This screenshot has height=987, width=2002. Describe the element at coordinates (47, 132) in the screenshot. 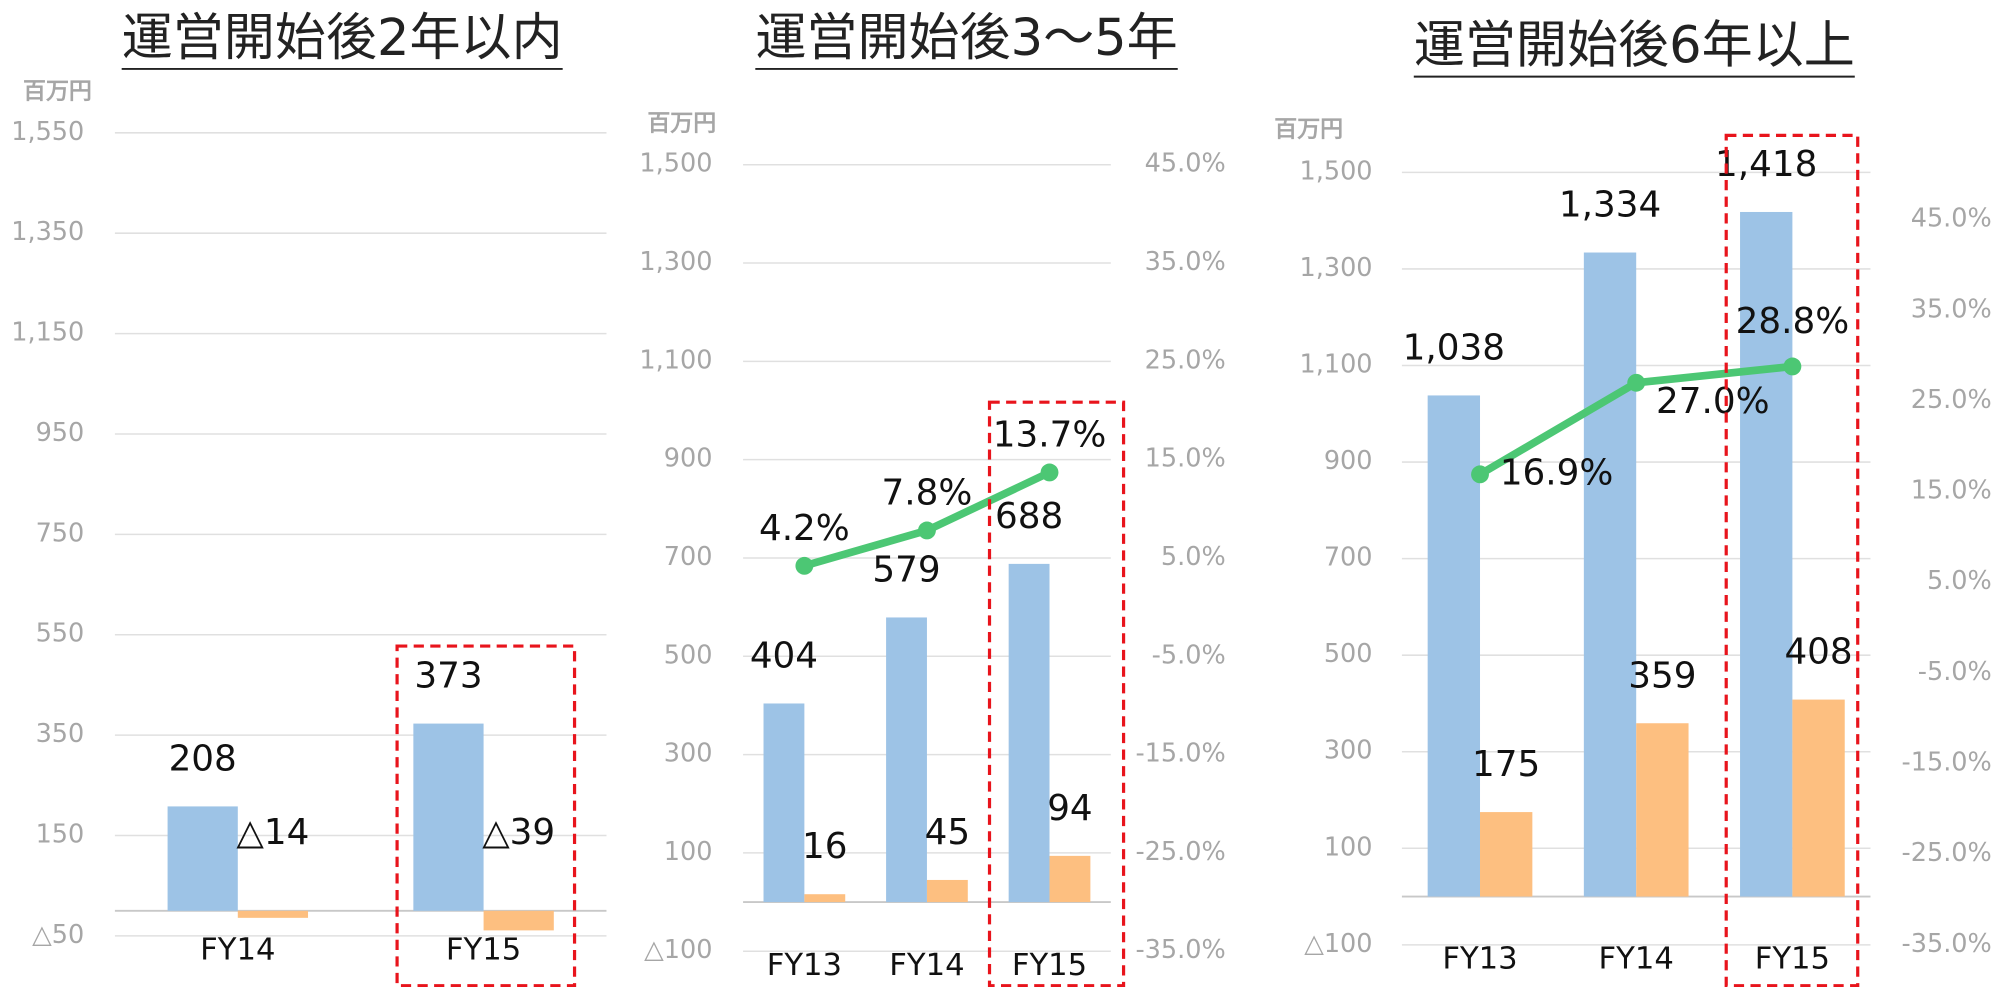

I see `y-tick-label: 1,550` at that location.